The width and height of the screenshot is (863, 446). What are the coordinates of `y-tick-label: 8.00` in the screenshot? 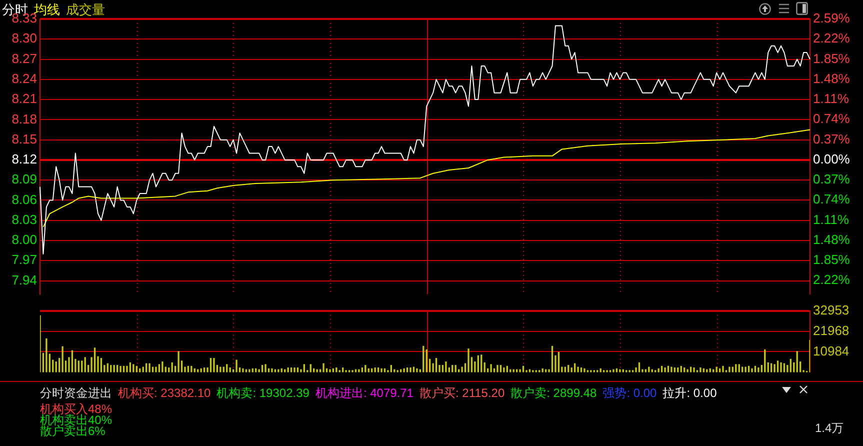 It's located at (24, 240).